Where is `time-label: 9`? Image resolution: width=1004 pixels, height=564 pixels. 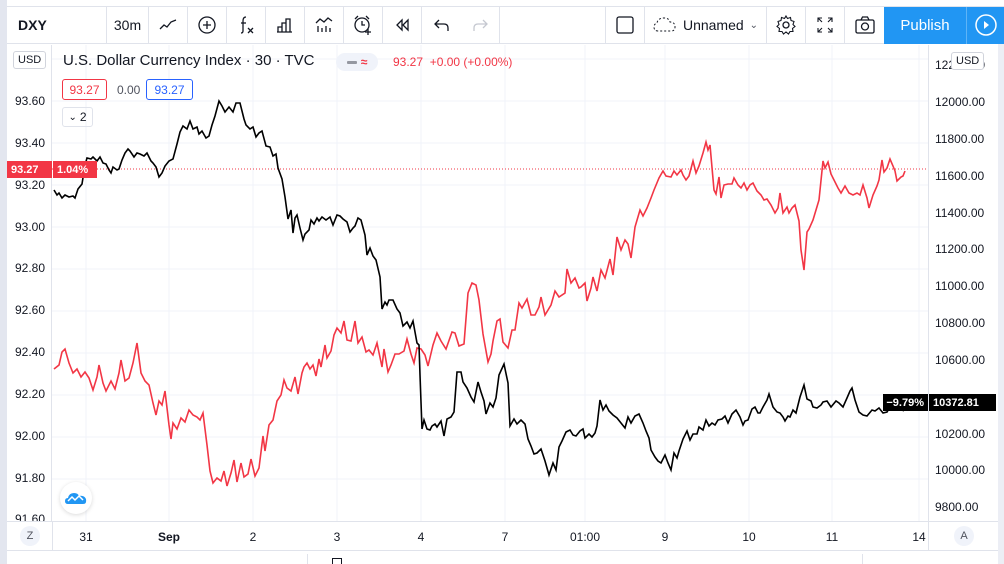
time-label: 9 is located at coordinates (665, 537).